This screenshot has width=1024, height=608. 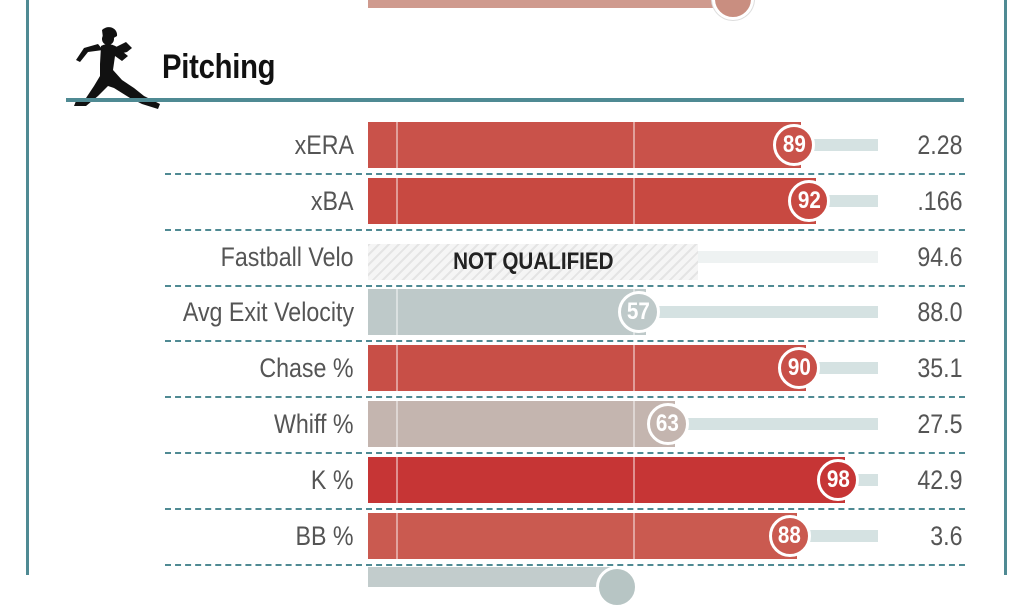 I want to click on not-qualified-bar: NOT QUALIFIED, so click(x=533, y=261).